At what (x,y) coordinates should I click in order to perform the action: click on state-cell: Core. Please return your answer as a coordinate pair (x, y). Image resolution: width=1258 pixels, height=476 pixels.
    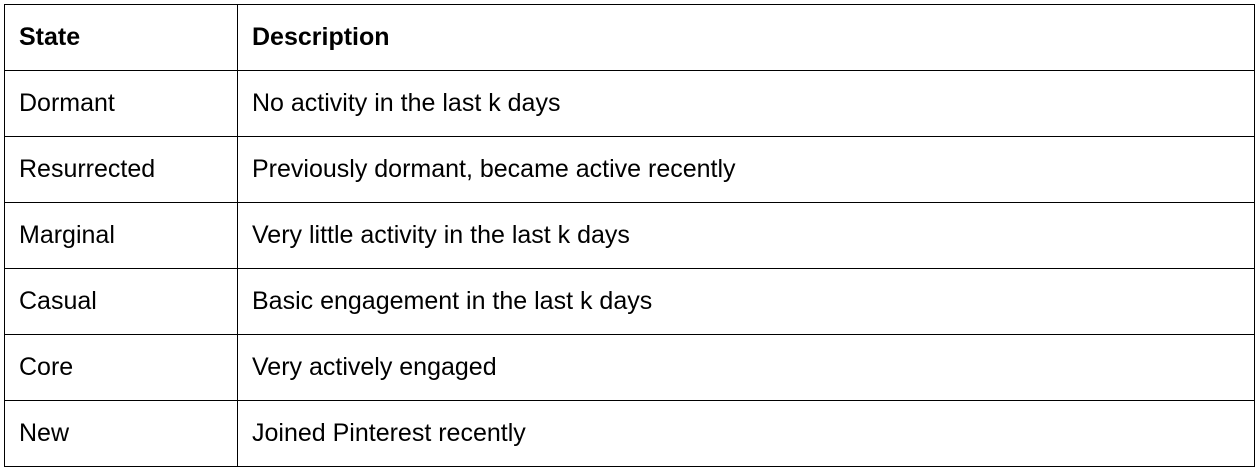
    Looking at the image, I should click on (121, 367).